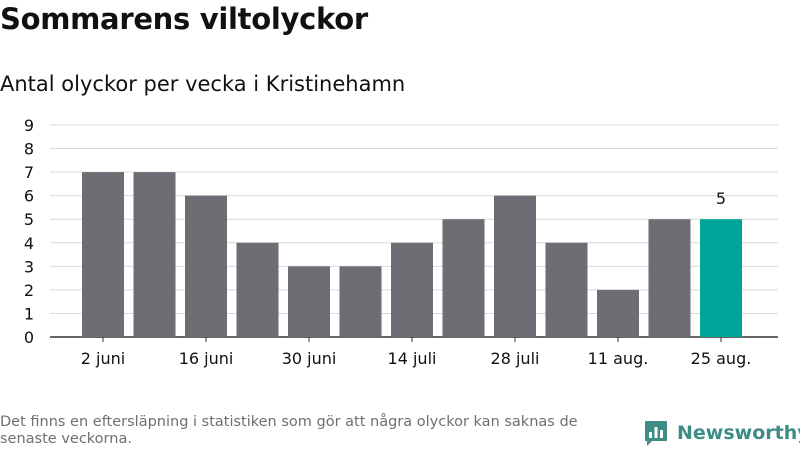 This screenshot has width=800, height=450. Describe the element at coordinates (29, 290) in the screenshot. I see `y-tick-label: 2` at that location.